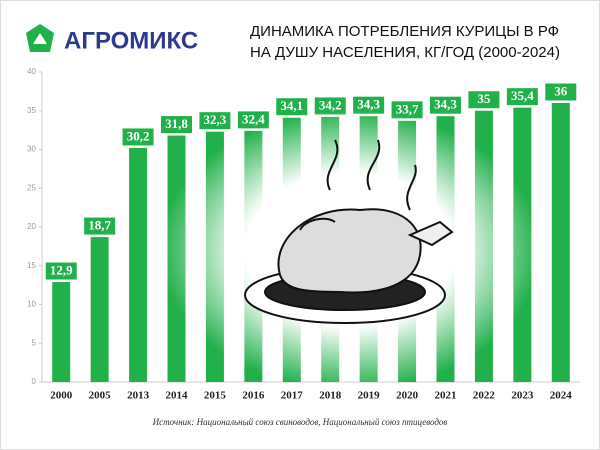 This screenshot has height=450, width=600. Describe the element at coordinates (405, 52) in the screenshot. I see `chart-title: НА ДУШУ НАСЕЛЕНИЯ, КГ/ГОД (2000-2024)` at that location.